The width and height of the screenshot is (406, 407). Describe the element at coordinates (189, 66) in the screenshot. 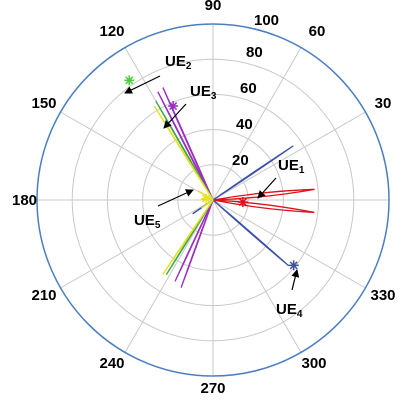

I see `annotation-label-sub: 2` at that location.